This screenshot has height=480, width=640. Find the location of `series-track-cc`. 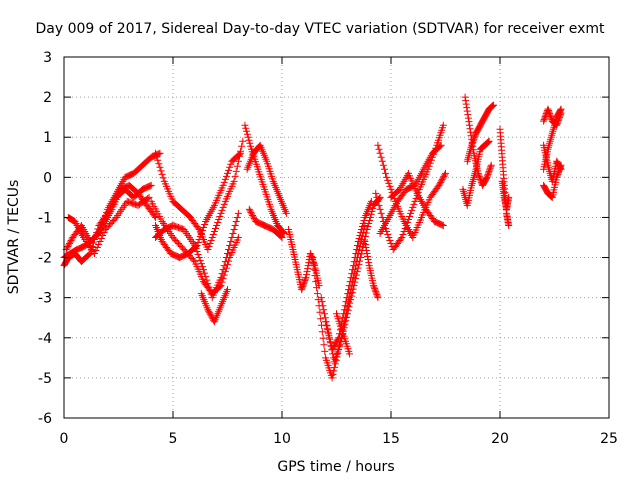

series-track-cc is located at coordinates (552, 139).